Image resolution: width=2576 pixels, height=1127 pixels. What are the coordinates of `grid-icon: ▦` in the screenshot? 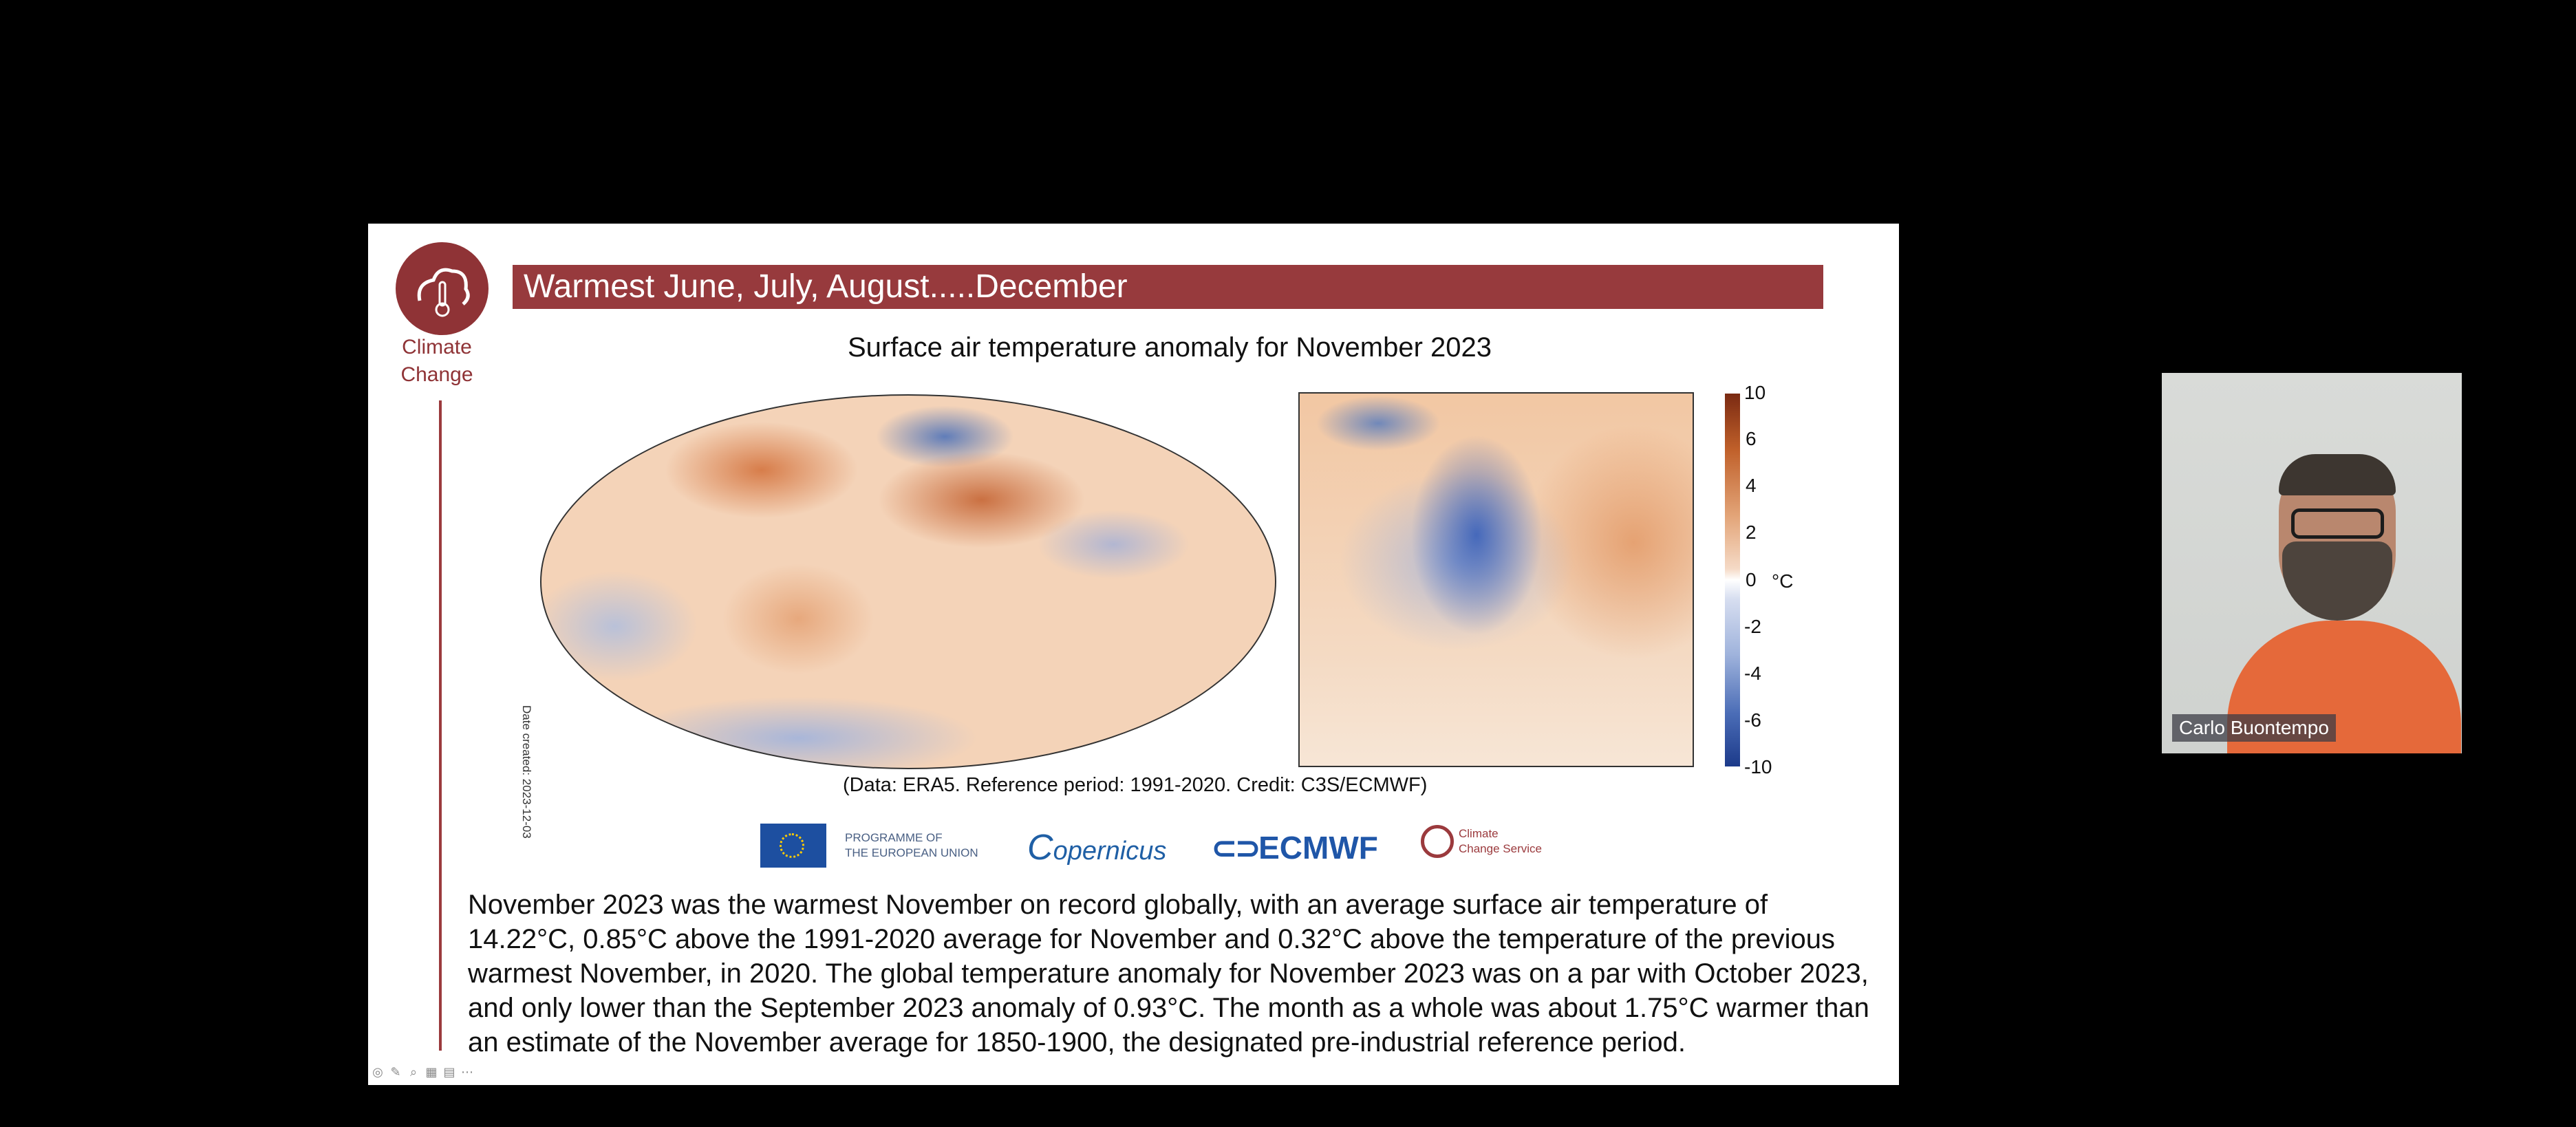 It's located at (431, 1072).